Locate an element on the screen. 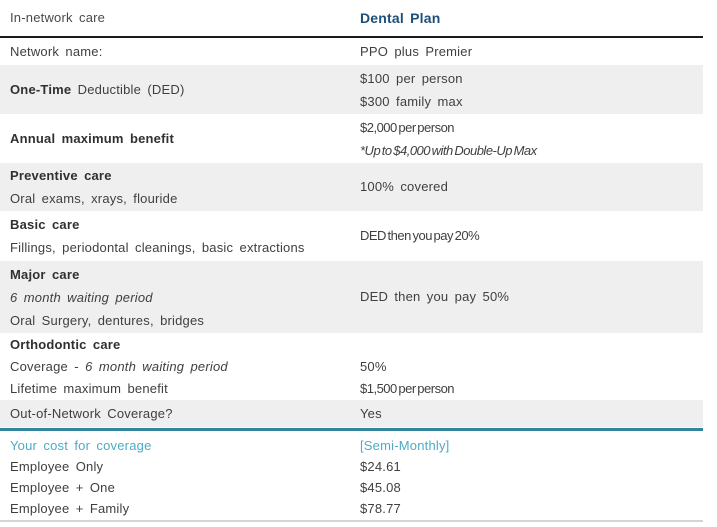 Image resolution: width=717 pixels, height=527 pixels. ortho-lifetime-label: Lifetime maximum benefit is located at coordinates (89, 388).